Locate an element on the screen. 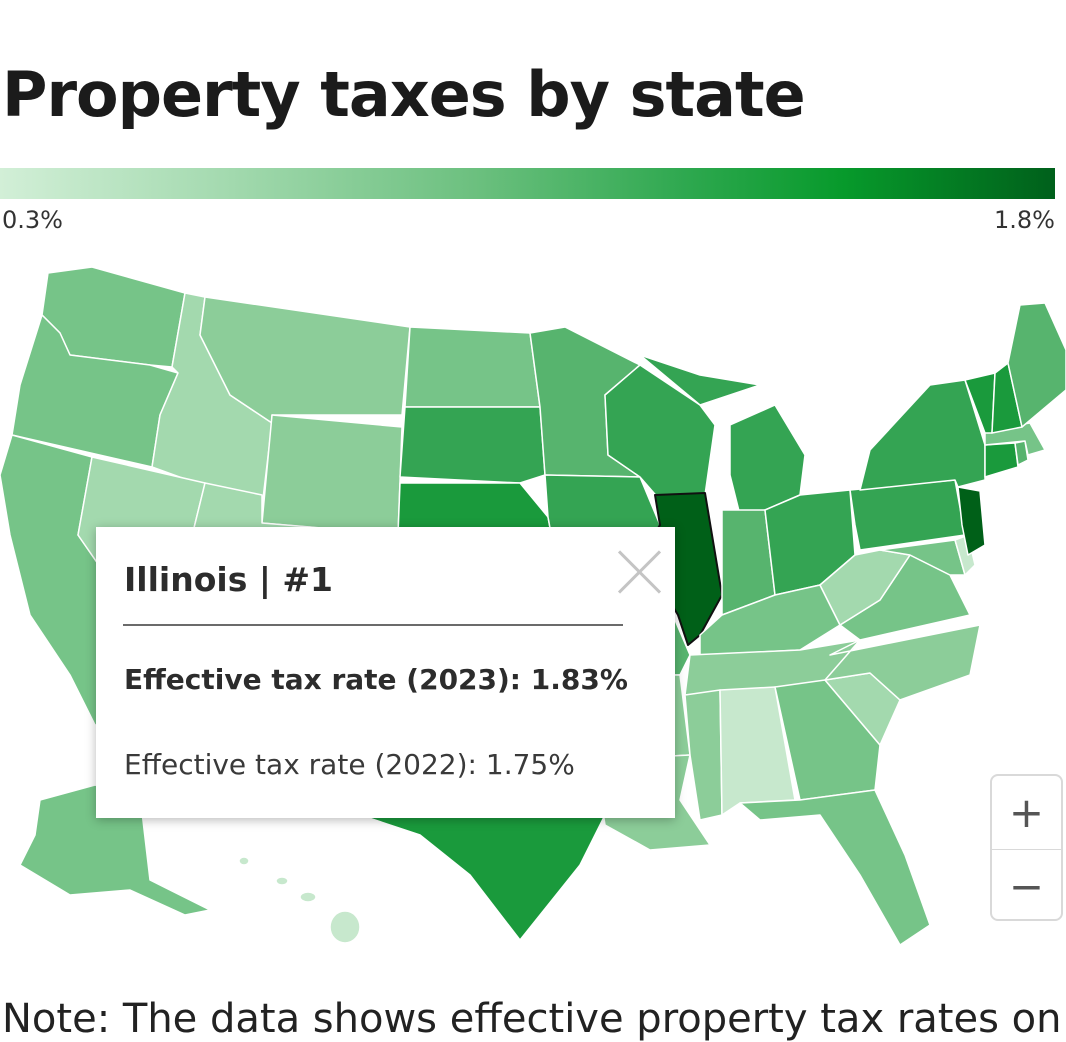  legend-max-label: 1.8% is located at coordinates (1024, 220).